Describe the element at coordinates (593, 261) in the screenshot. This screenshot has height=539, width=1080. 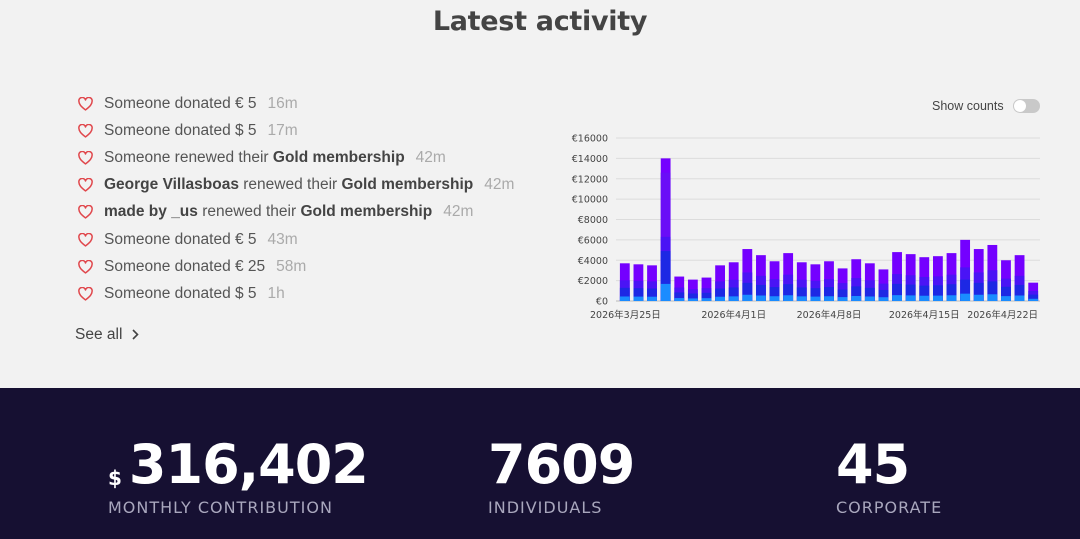
I see `y-tick-label: €4000` at that location.